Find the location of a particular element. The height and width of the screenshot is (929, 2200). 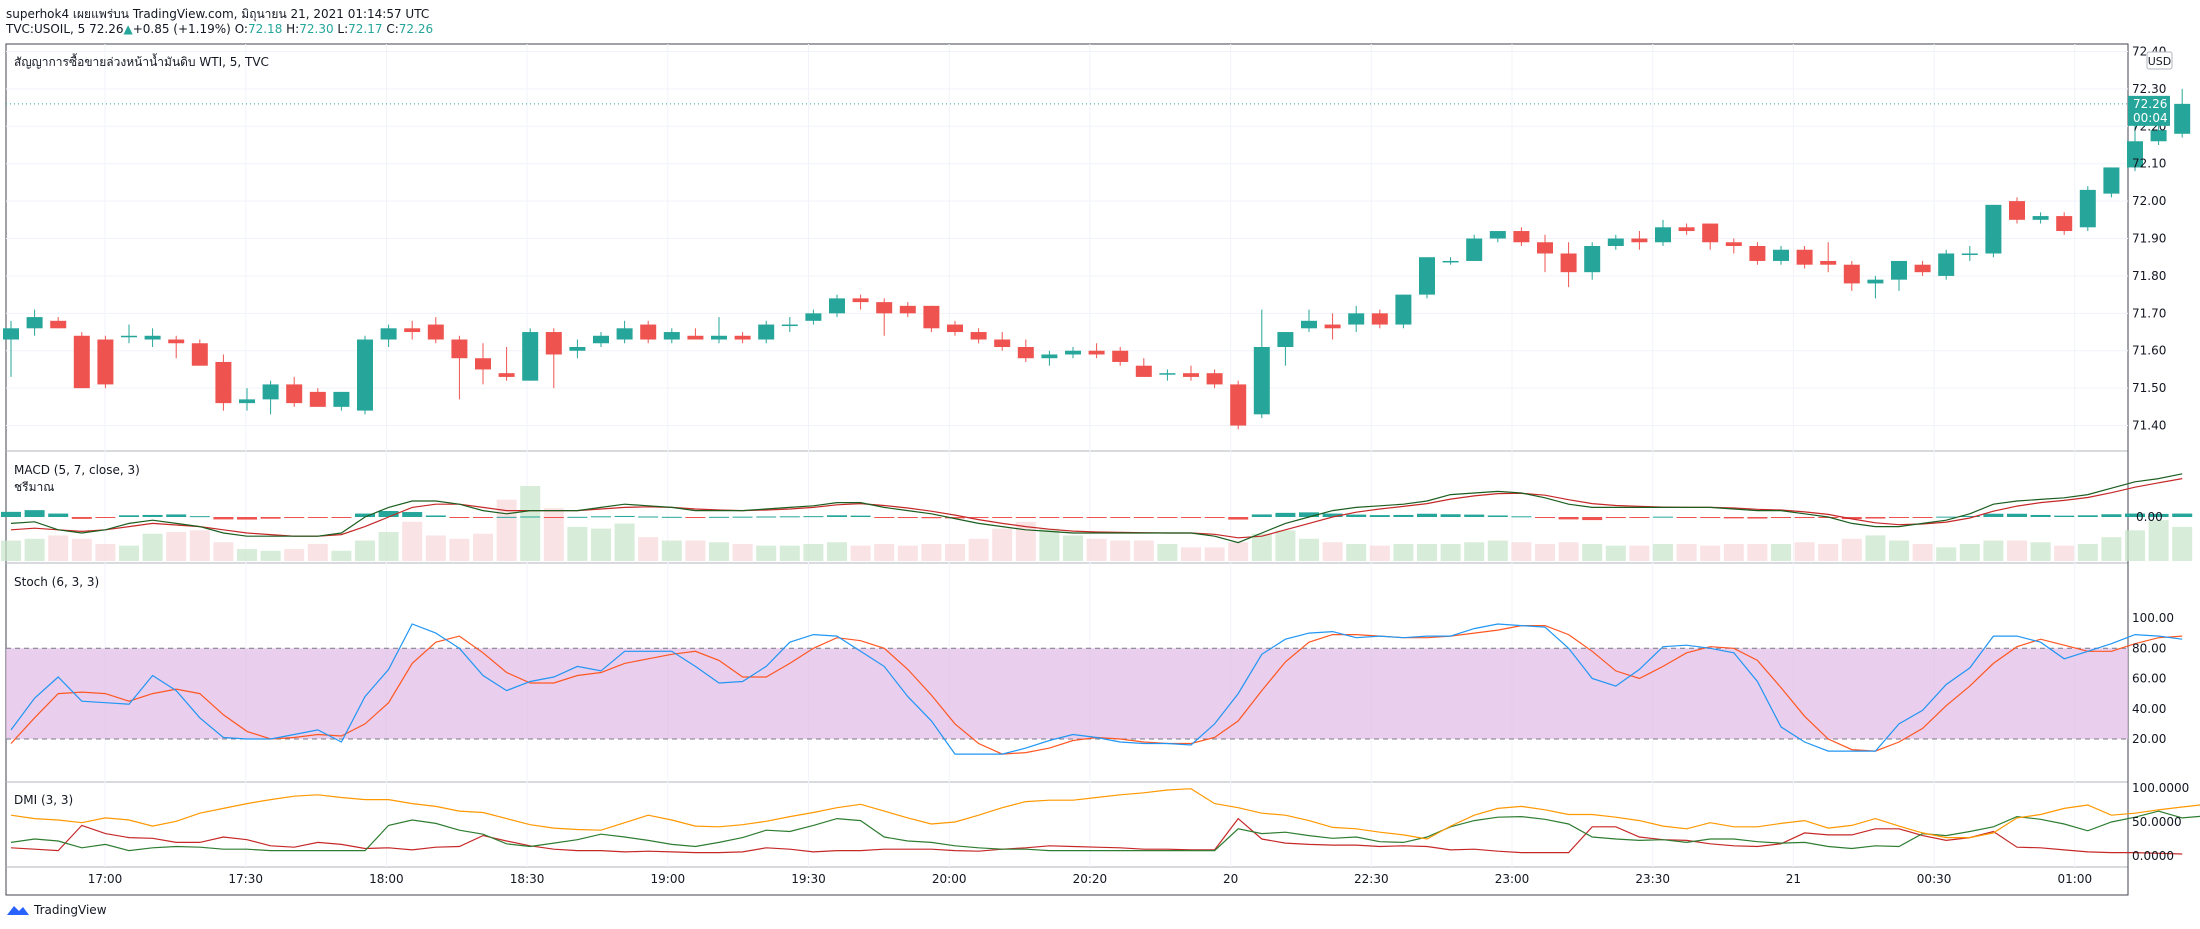

price-tick-label: 72.10 is located at coordinates (2149, 164).